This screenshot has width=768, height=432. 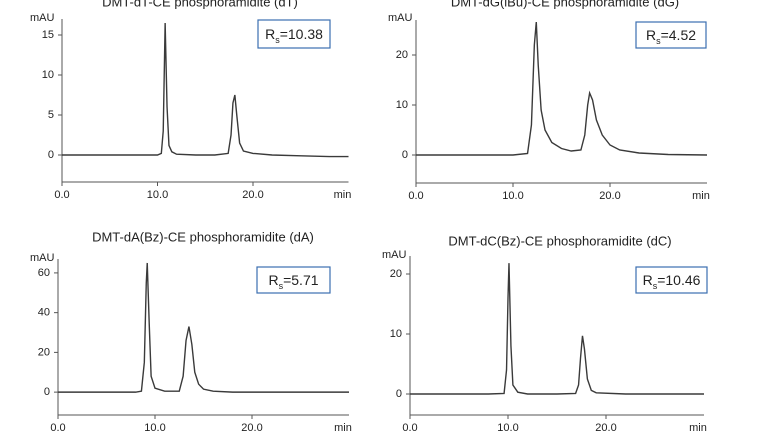 I want to click on y-tick-label: 60, so click(x=44, y=273).